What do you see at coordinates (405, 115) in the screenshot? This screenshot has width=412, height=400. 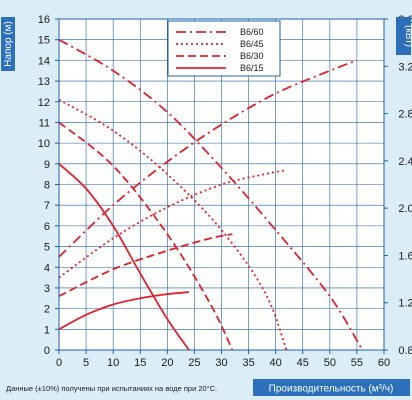 I see `y2-tick-label: 2.8` at bounding box center [405, 115].